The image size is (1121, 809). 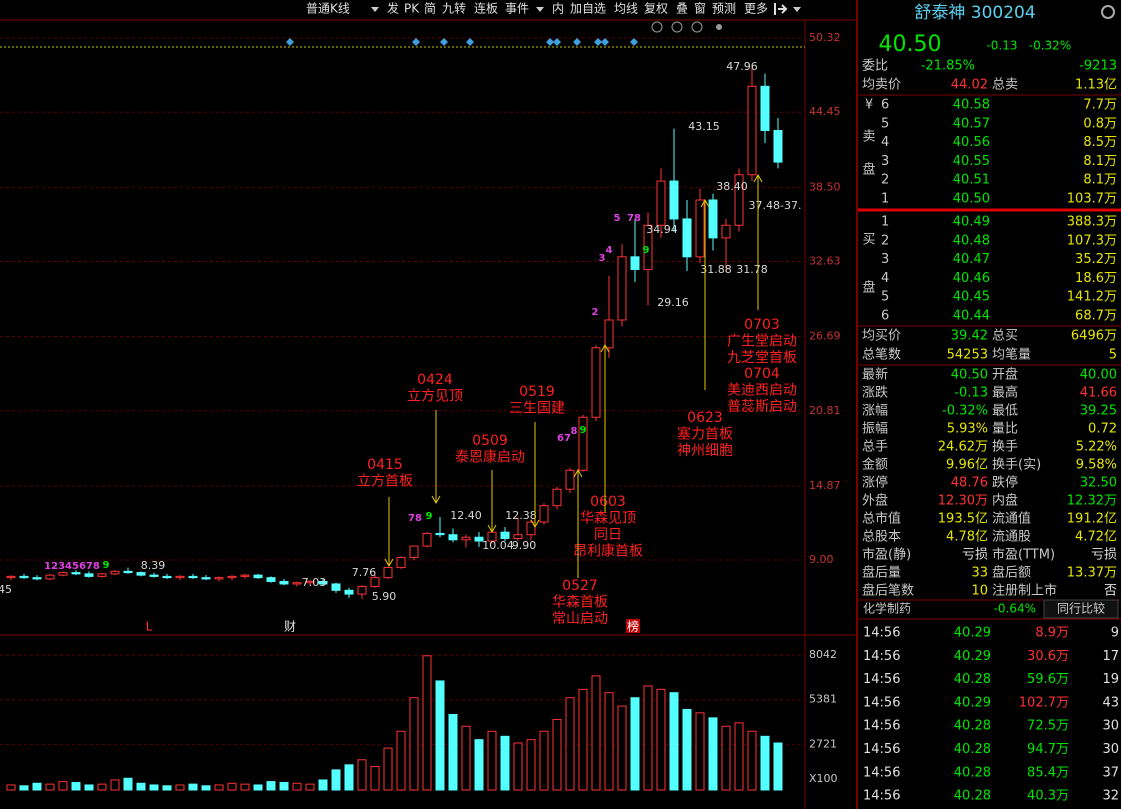 I want to click on quote-cell: -0.32%, so click(x=965, y=411).